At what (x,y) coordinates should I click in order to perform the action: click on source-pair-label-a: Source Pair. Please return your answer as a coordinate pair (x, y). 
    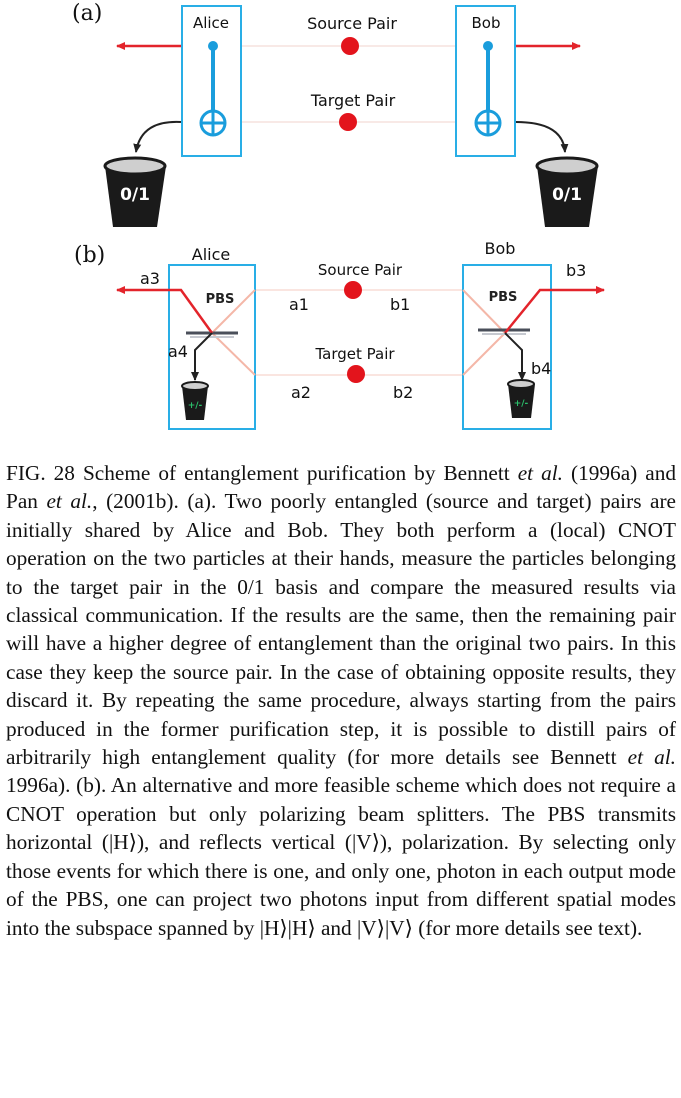
    Looking at the image, I should click on (352, 23).